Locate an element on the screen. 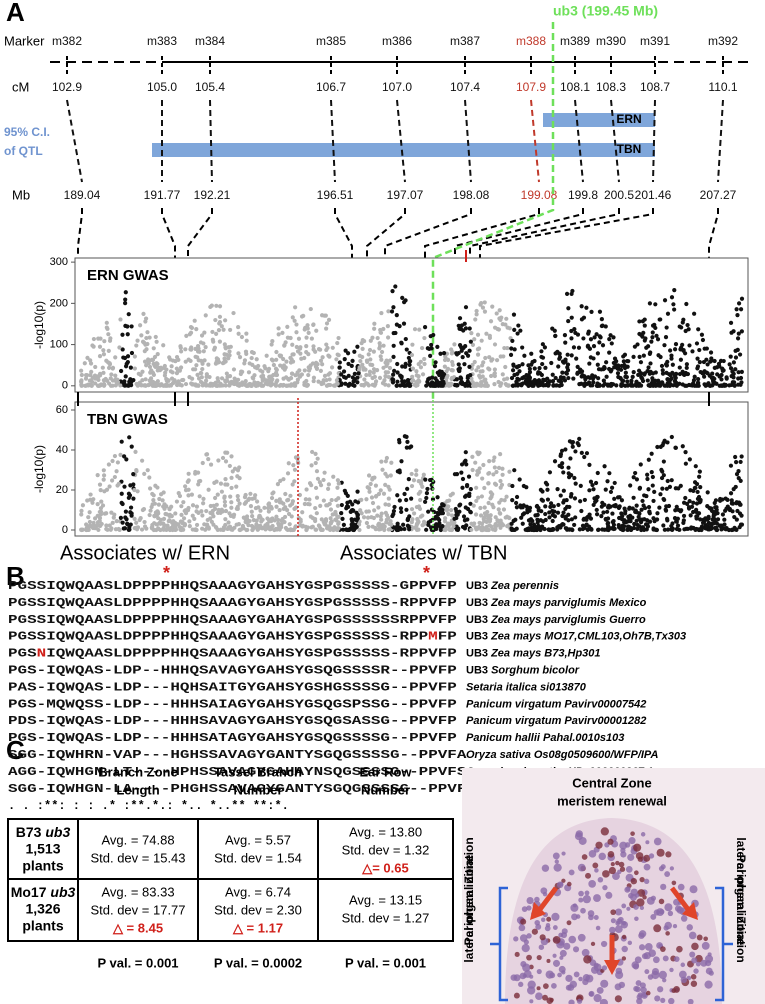 This screenshot has width=765, height=1004. row-label: cM is located at coordinates (20, 86).